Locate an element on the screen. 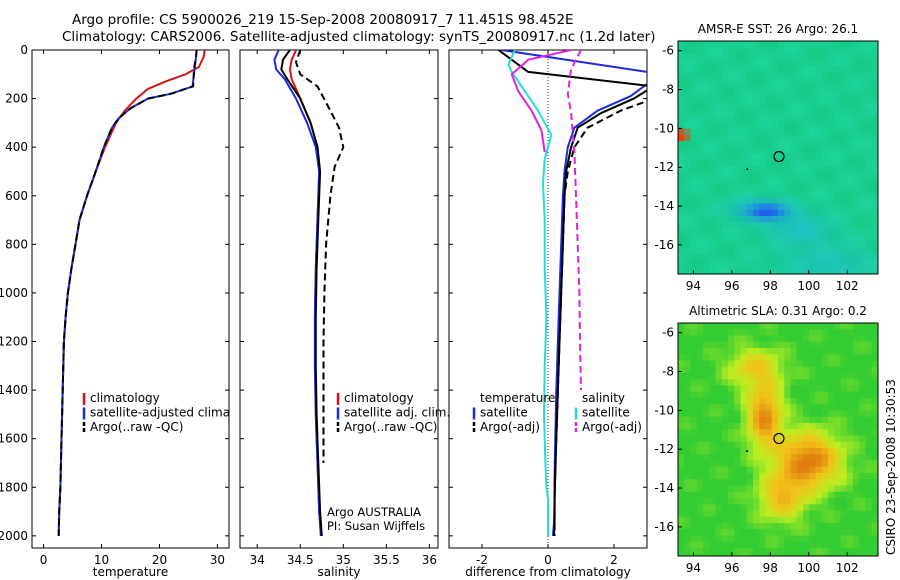  side-timestamp-label: CSIRO 23-Sep-2008 10:30:53 is located at coordinates (891, 467).